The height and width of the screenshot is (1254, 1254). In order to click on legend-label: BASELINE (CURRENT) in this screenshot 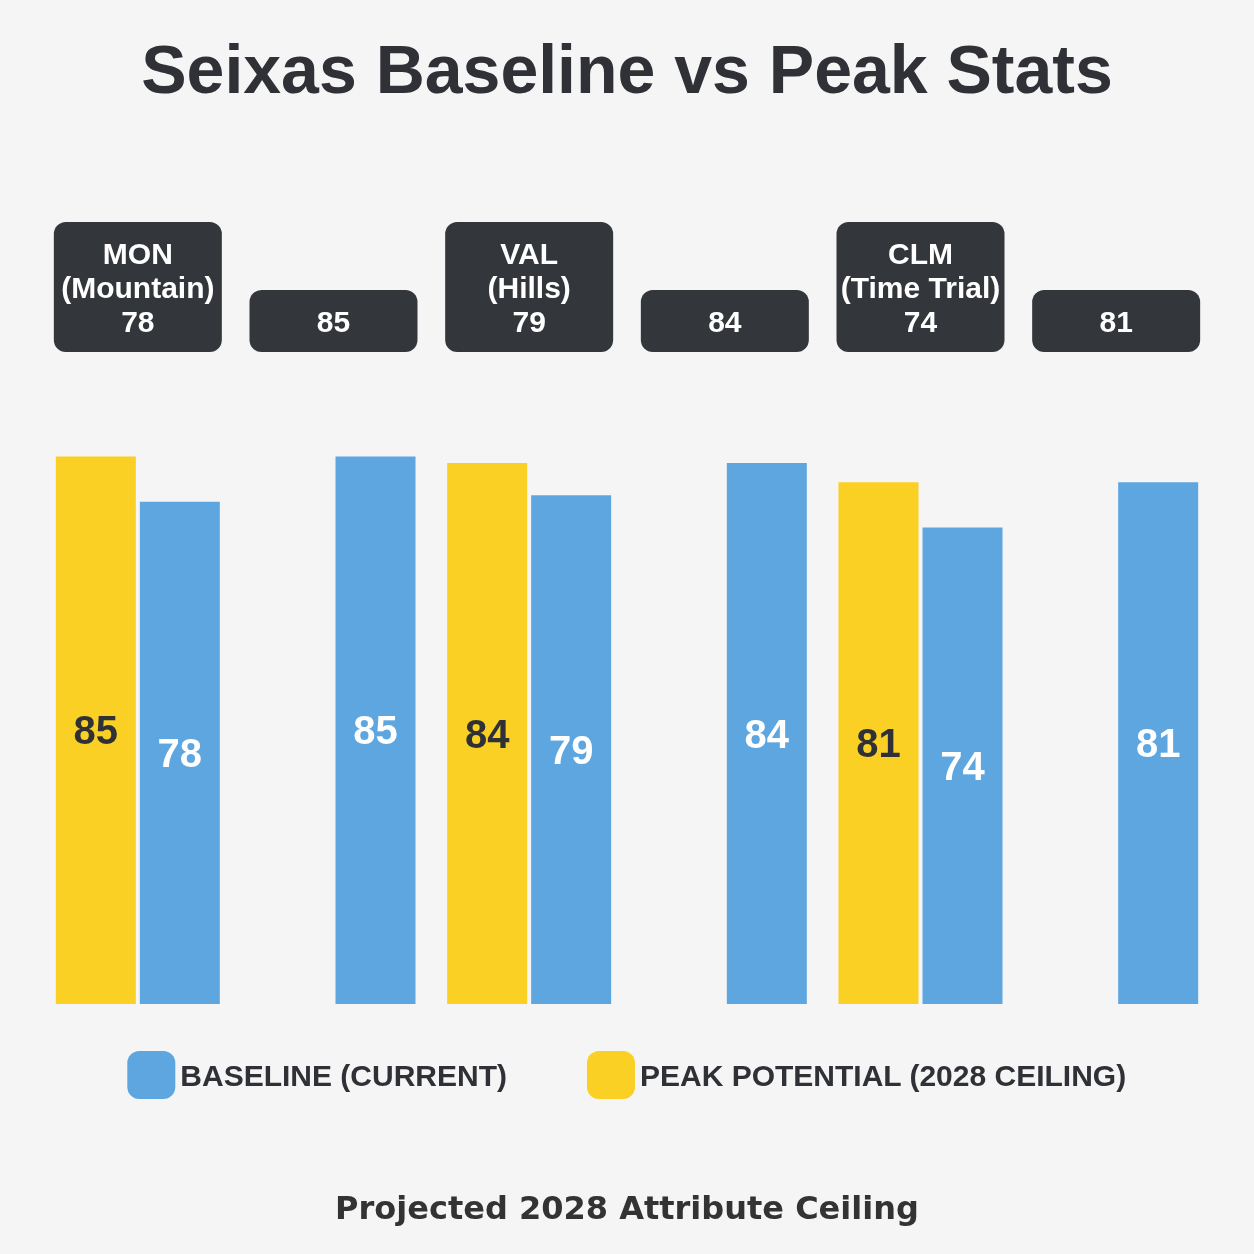, I will do `click(343, 1075)`.